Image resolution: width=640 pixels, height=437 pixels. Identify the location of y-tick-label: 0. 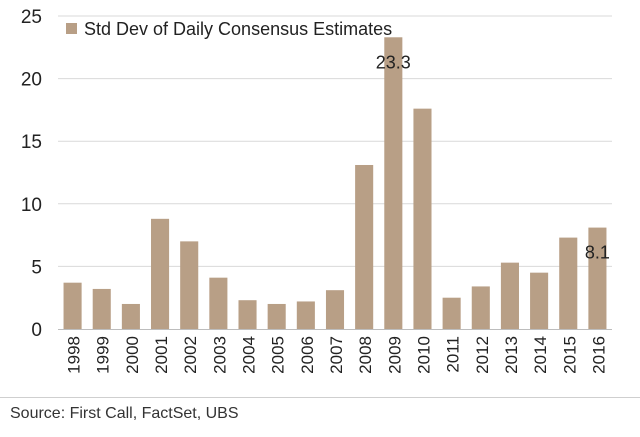
(36, 330).